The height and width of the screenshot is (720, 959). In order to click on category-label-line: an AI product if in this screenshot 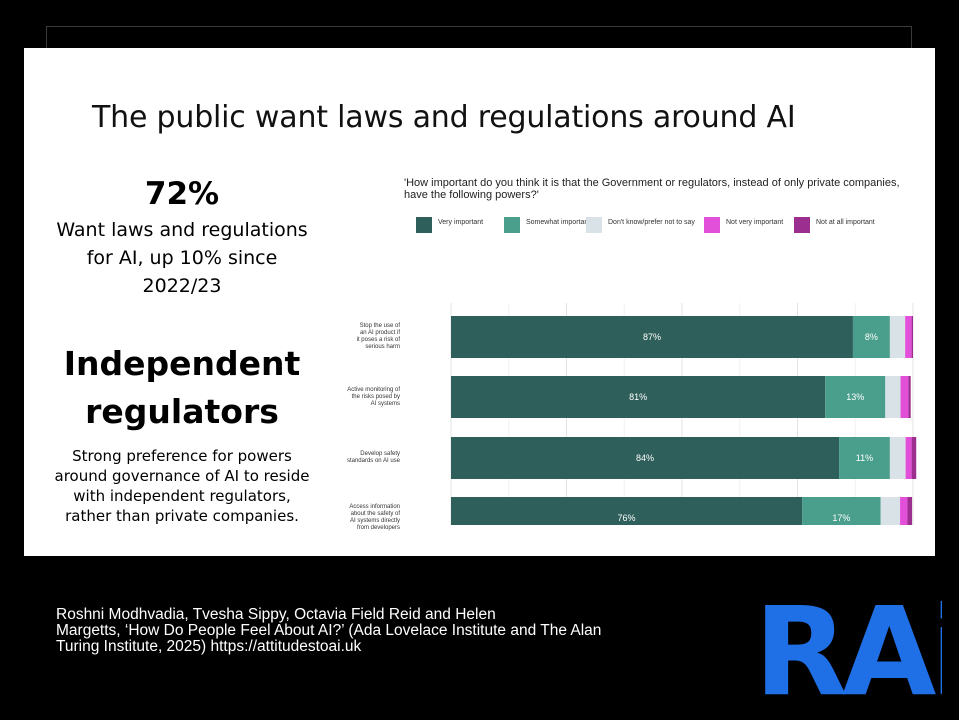, I will do `click(379, 333)`.